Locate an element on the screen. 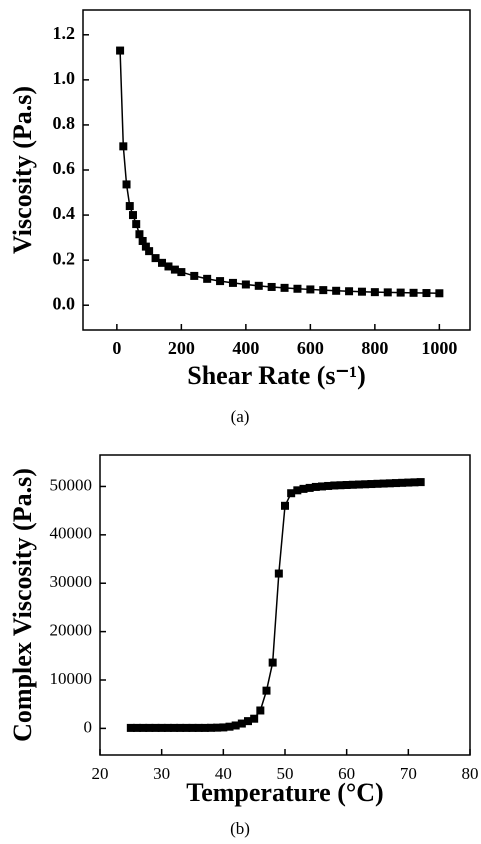  x-tick-label: 20 is located at coordinates (100, 773).